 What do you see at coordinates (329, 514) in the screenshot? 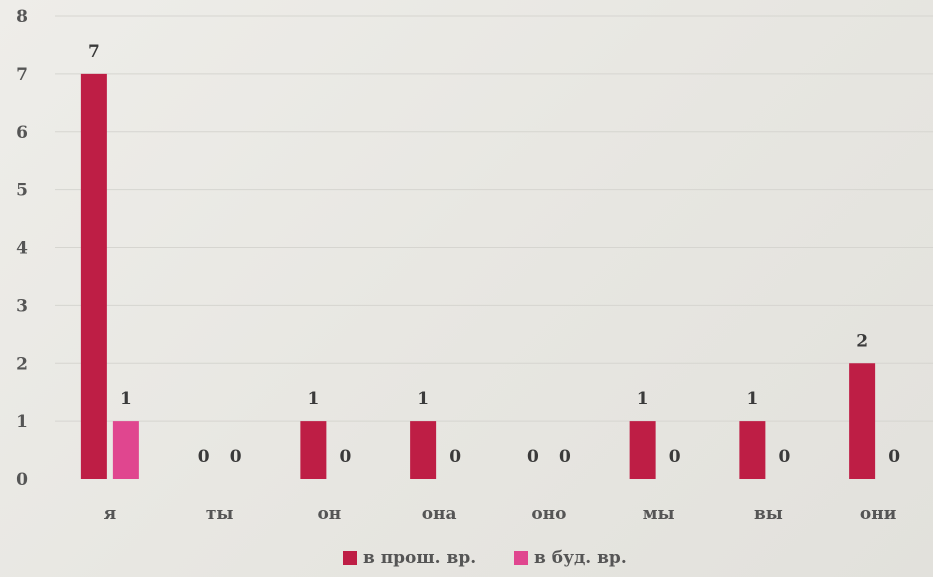
I see `x-tick-label: он` at bounding box center [329, 514].